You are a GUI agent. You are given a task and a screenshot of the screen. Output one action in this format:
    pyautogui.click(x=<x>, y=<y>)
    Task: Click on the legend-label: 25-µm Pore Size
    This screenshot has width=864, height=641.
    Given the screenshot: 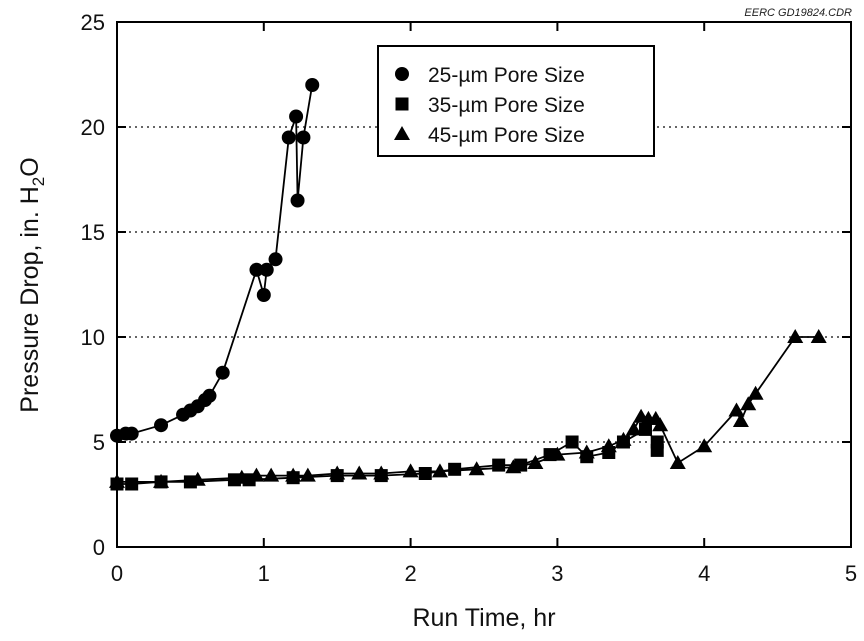 What is the action you would take?
    pyautogui.click(x=506, y=75)
    